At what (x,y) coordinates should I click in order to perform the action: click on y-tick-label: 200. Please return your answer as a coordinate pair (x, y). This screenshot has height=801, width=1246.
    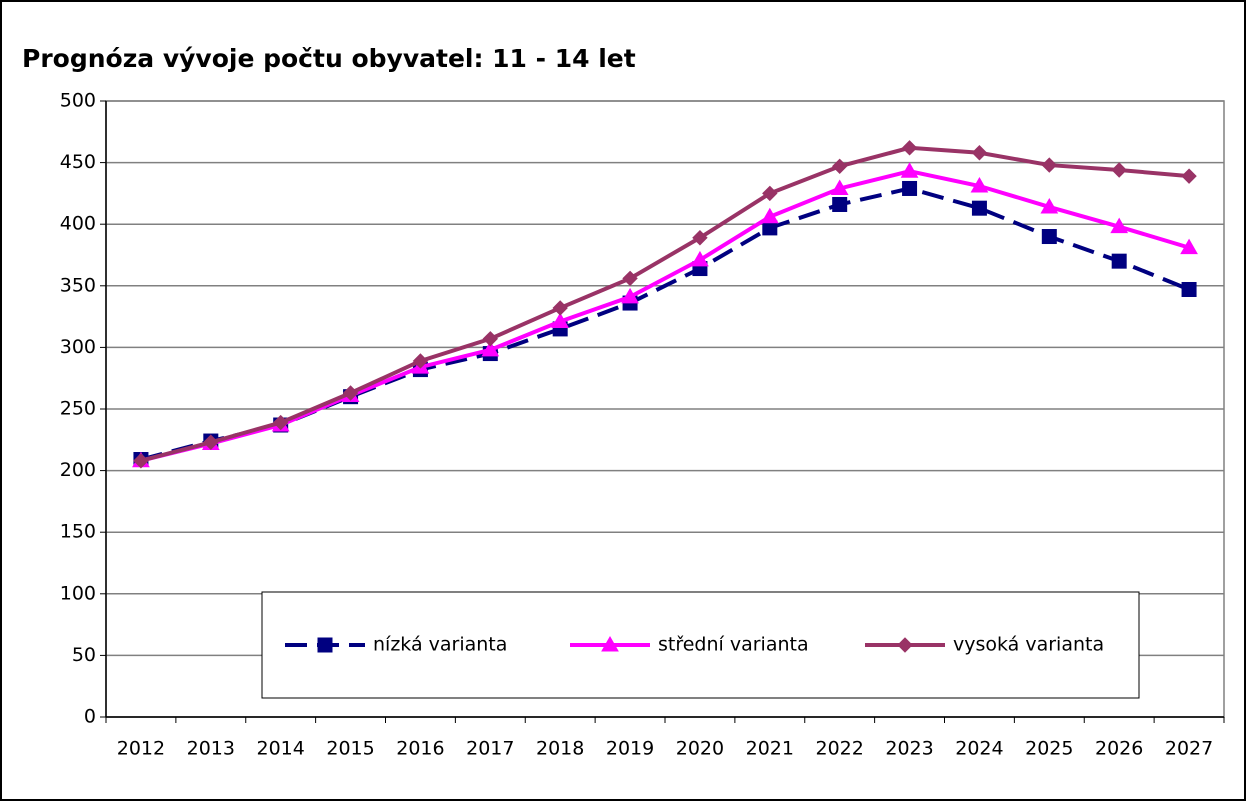
    Looking at the image, I should click on (78, 470).